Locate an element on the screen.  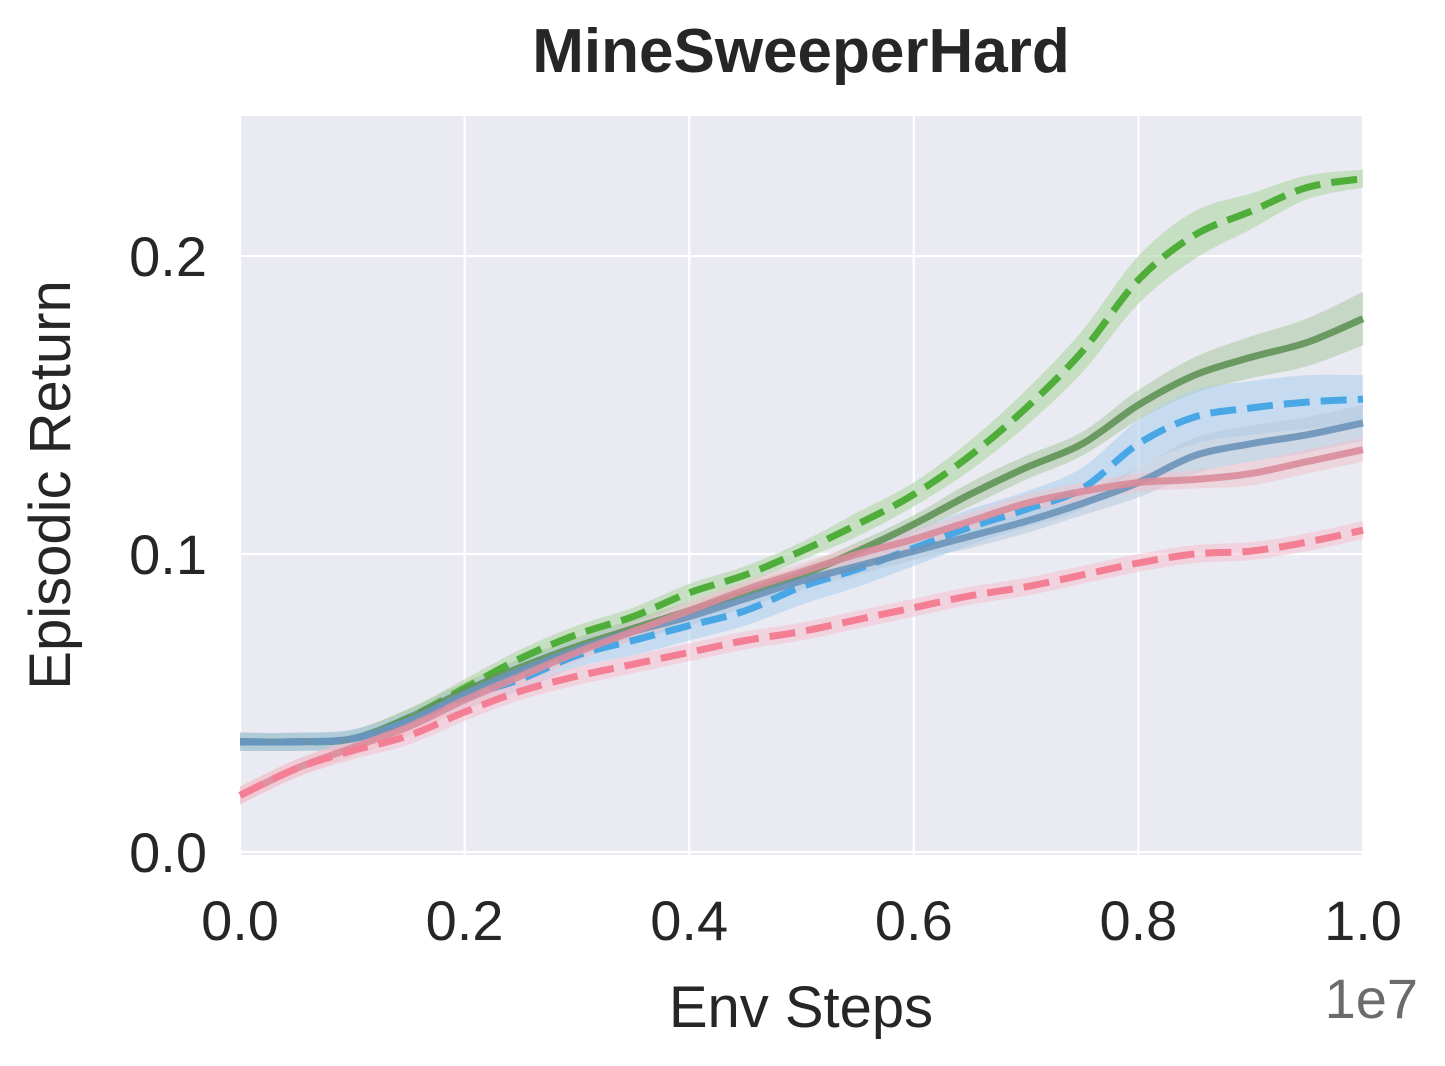
y-tick-label: 0.1 is located at coordinates (168, 554).